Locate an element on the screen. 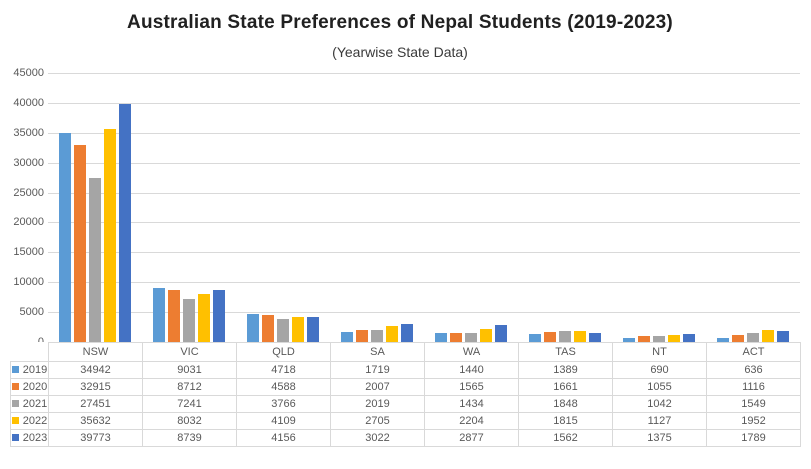  table-cell-2023-VIC: 8739 is located at coordinates (189, 438).